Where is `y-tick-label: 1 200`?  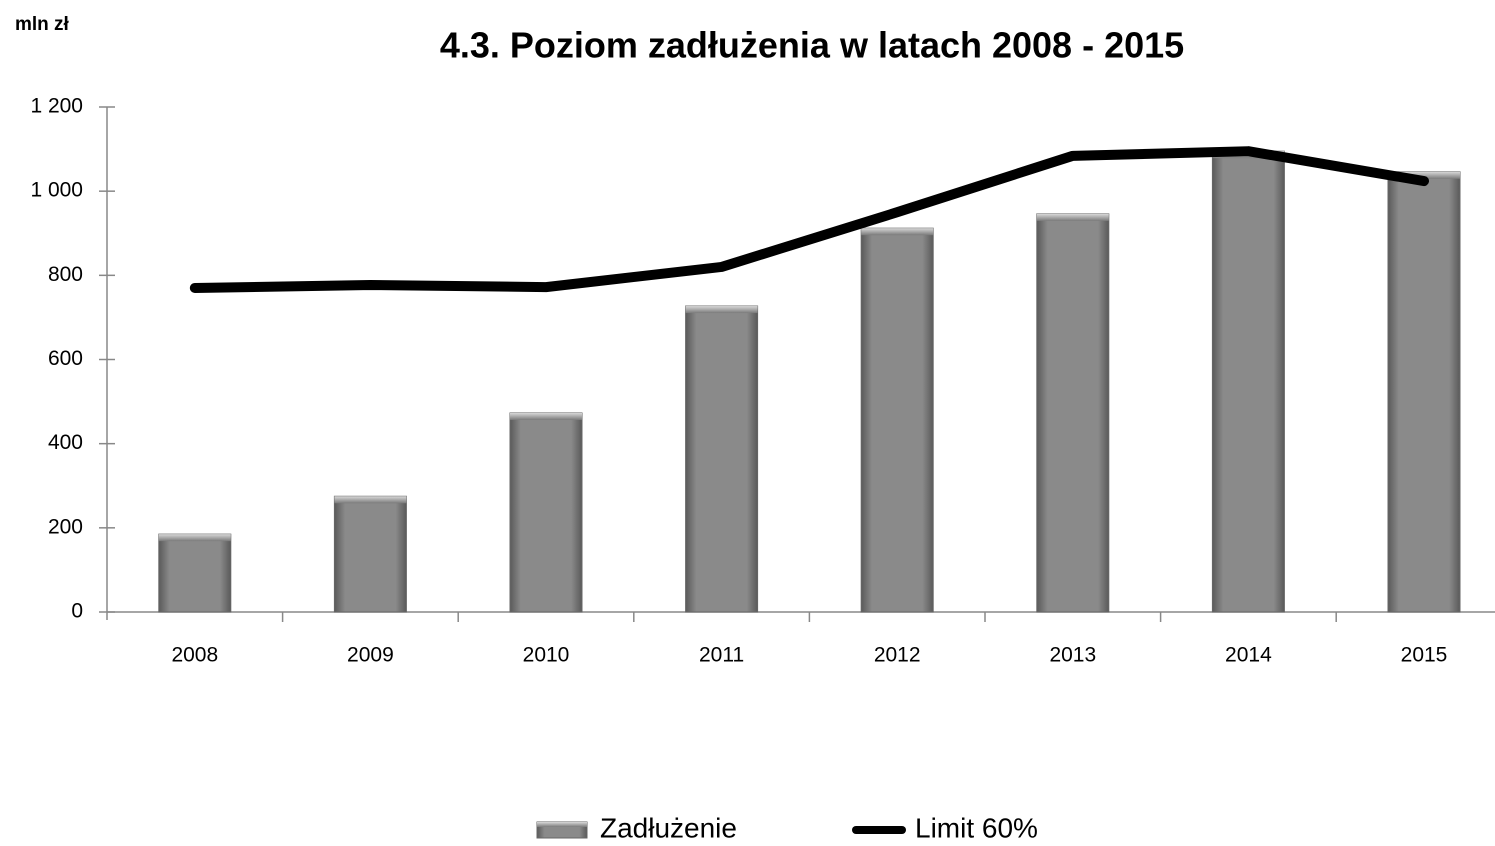
y-tick-label: 1 200 is located at coordinates (56, 106).